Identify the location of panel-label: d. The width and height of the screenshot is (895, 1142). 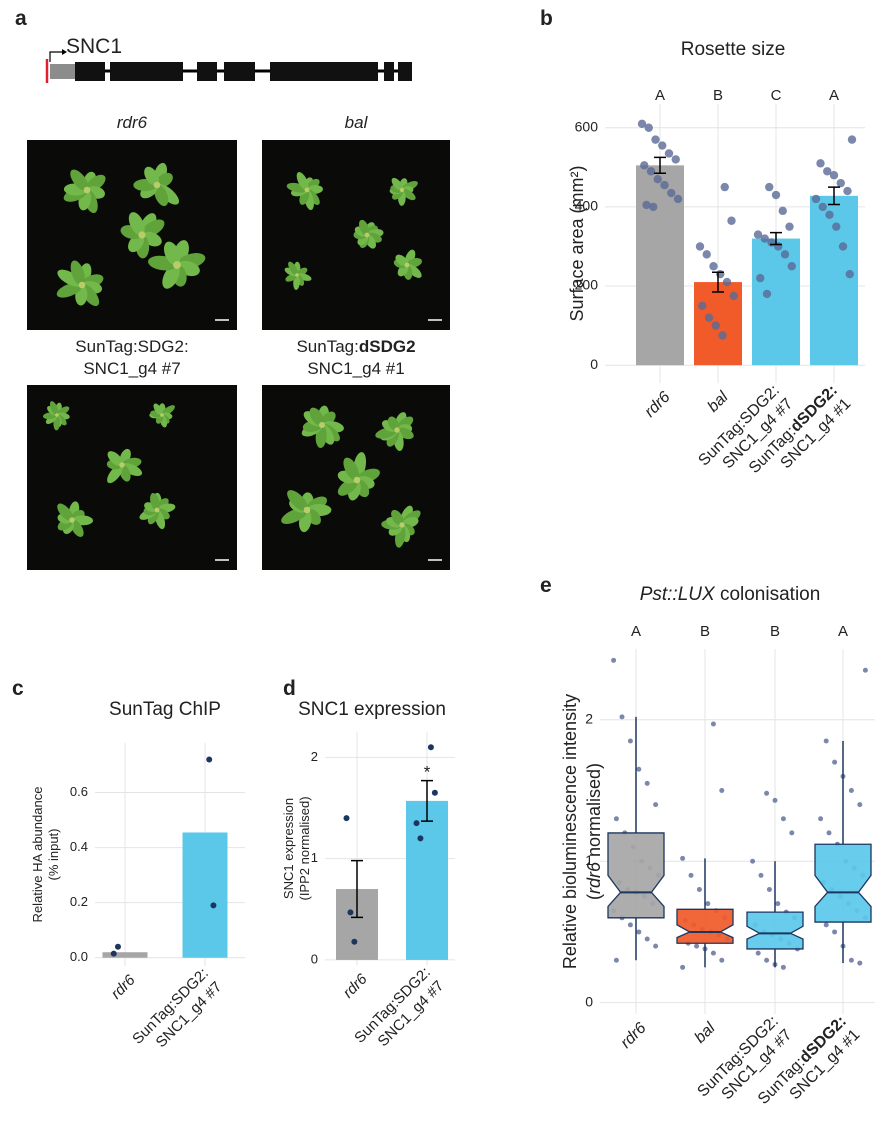
(289, 688).